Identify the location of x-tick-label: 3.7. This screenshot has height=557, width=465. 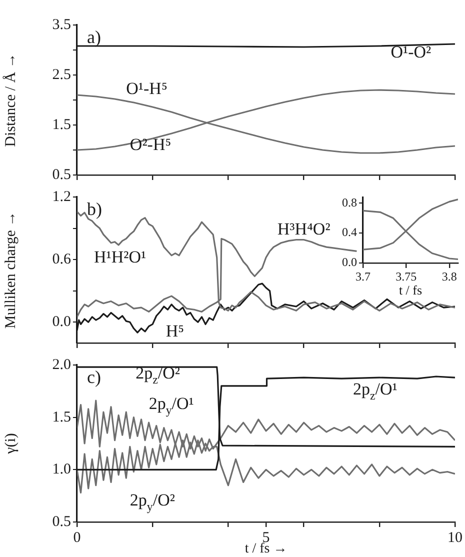
(363, 276).